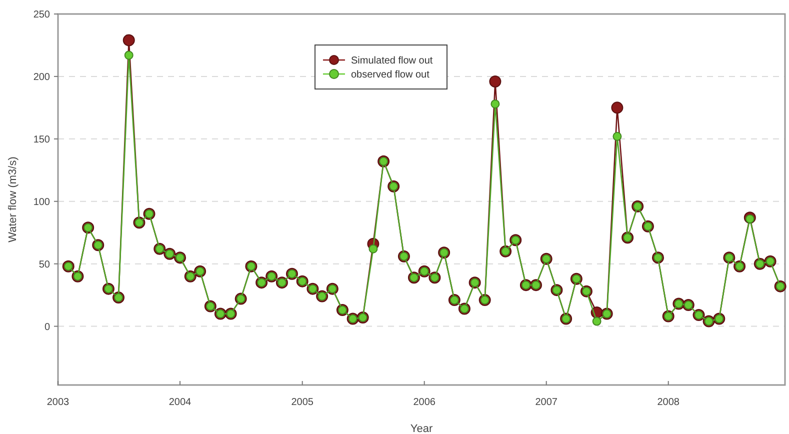  What do you see at coordinates (421, 428) in the screenshot?
I see `x-axis-title: Year` at bounding box center [421, 428].